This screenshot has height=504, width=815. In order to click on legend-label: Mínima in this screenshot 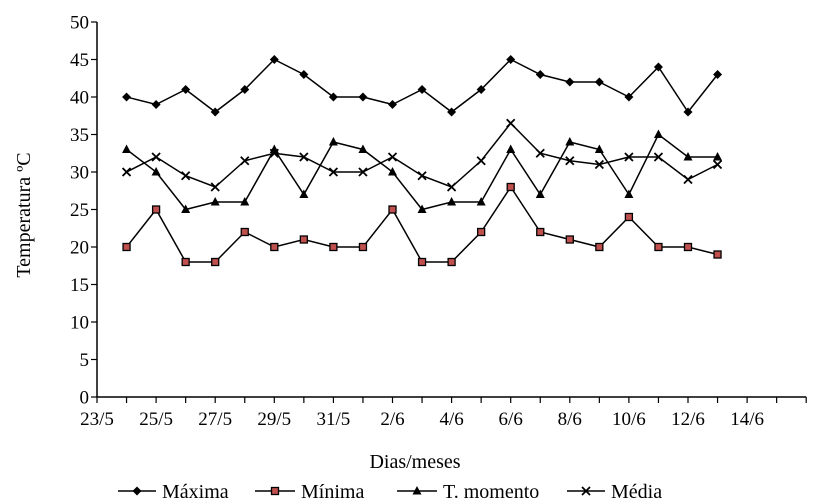, I will do `click(332, 492)`.